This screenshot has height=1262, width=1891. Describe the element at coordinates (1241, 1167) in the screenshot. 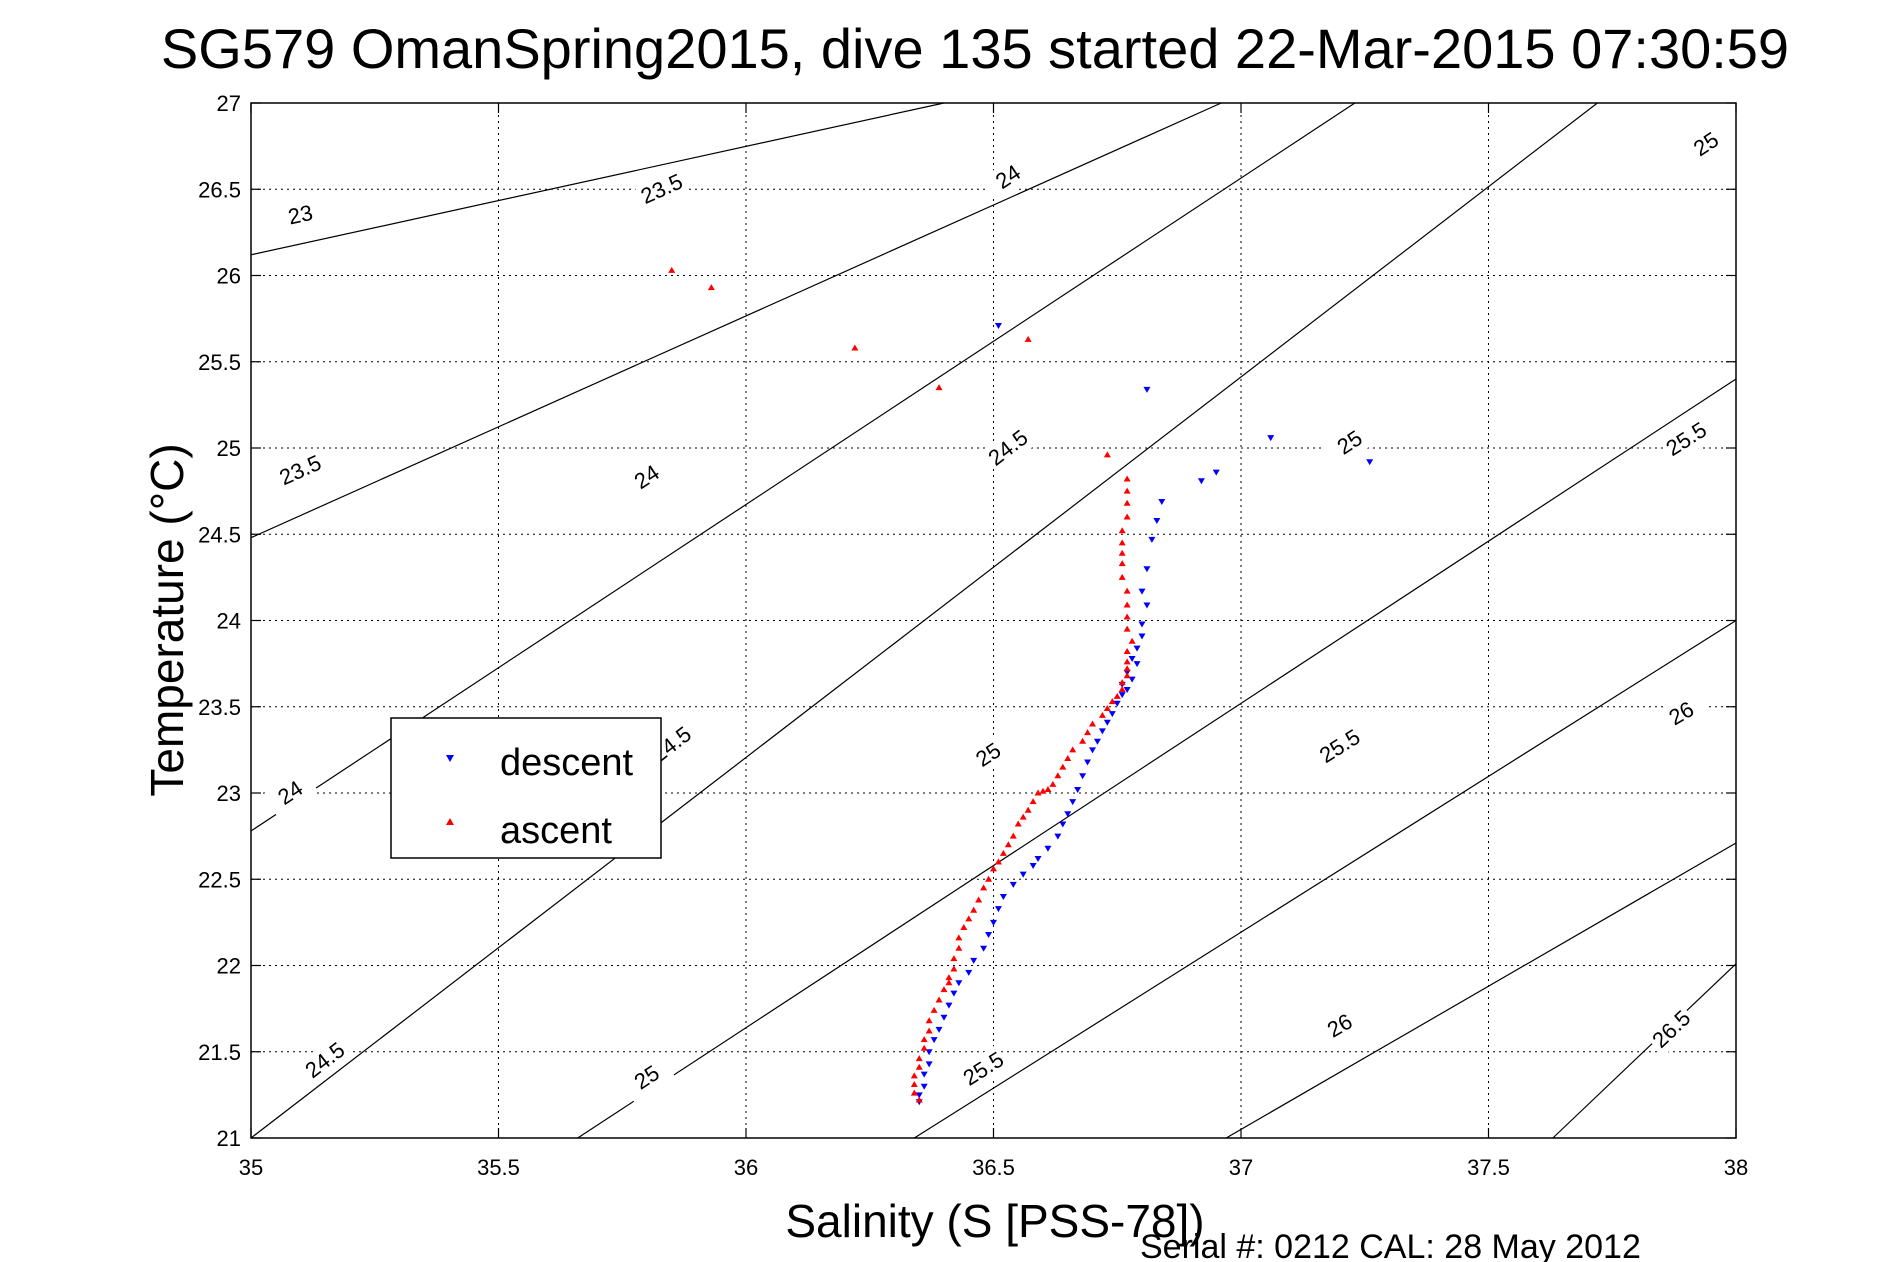

I see `x-tick-label: 37` at that location.